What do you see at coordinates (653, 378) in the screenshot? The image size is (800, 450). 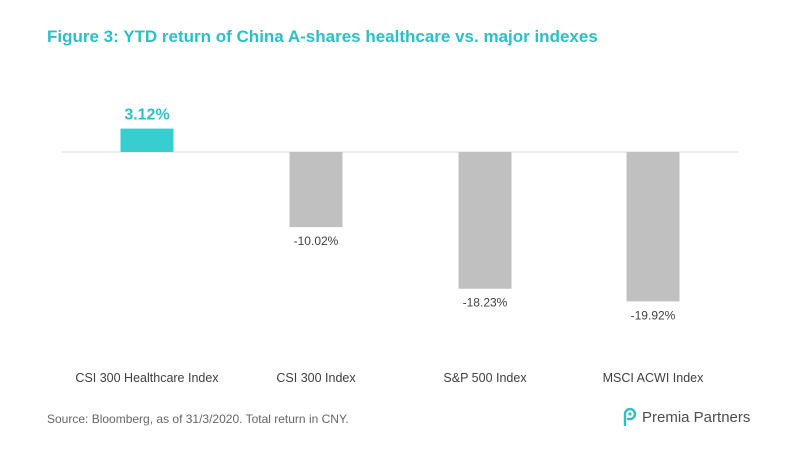 I see `category-label-3: MSCI ACWI Index` at bounding box center [653, 378].